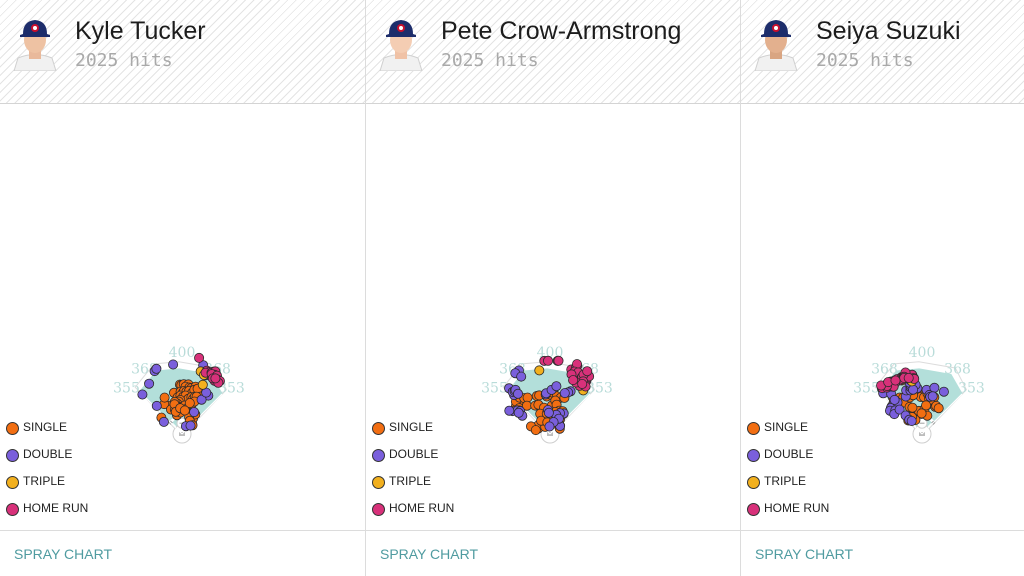  I want to click on player-header: Seiya Suzuki 2025 hits, so click(882, 52).